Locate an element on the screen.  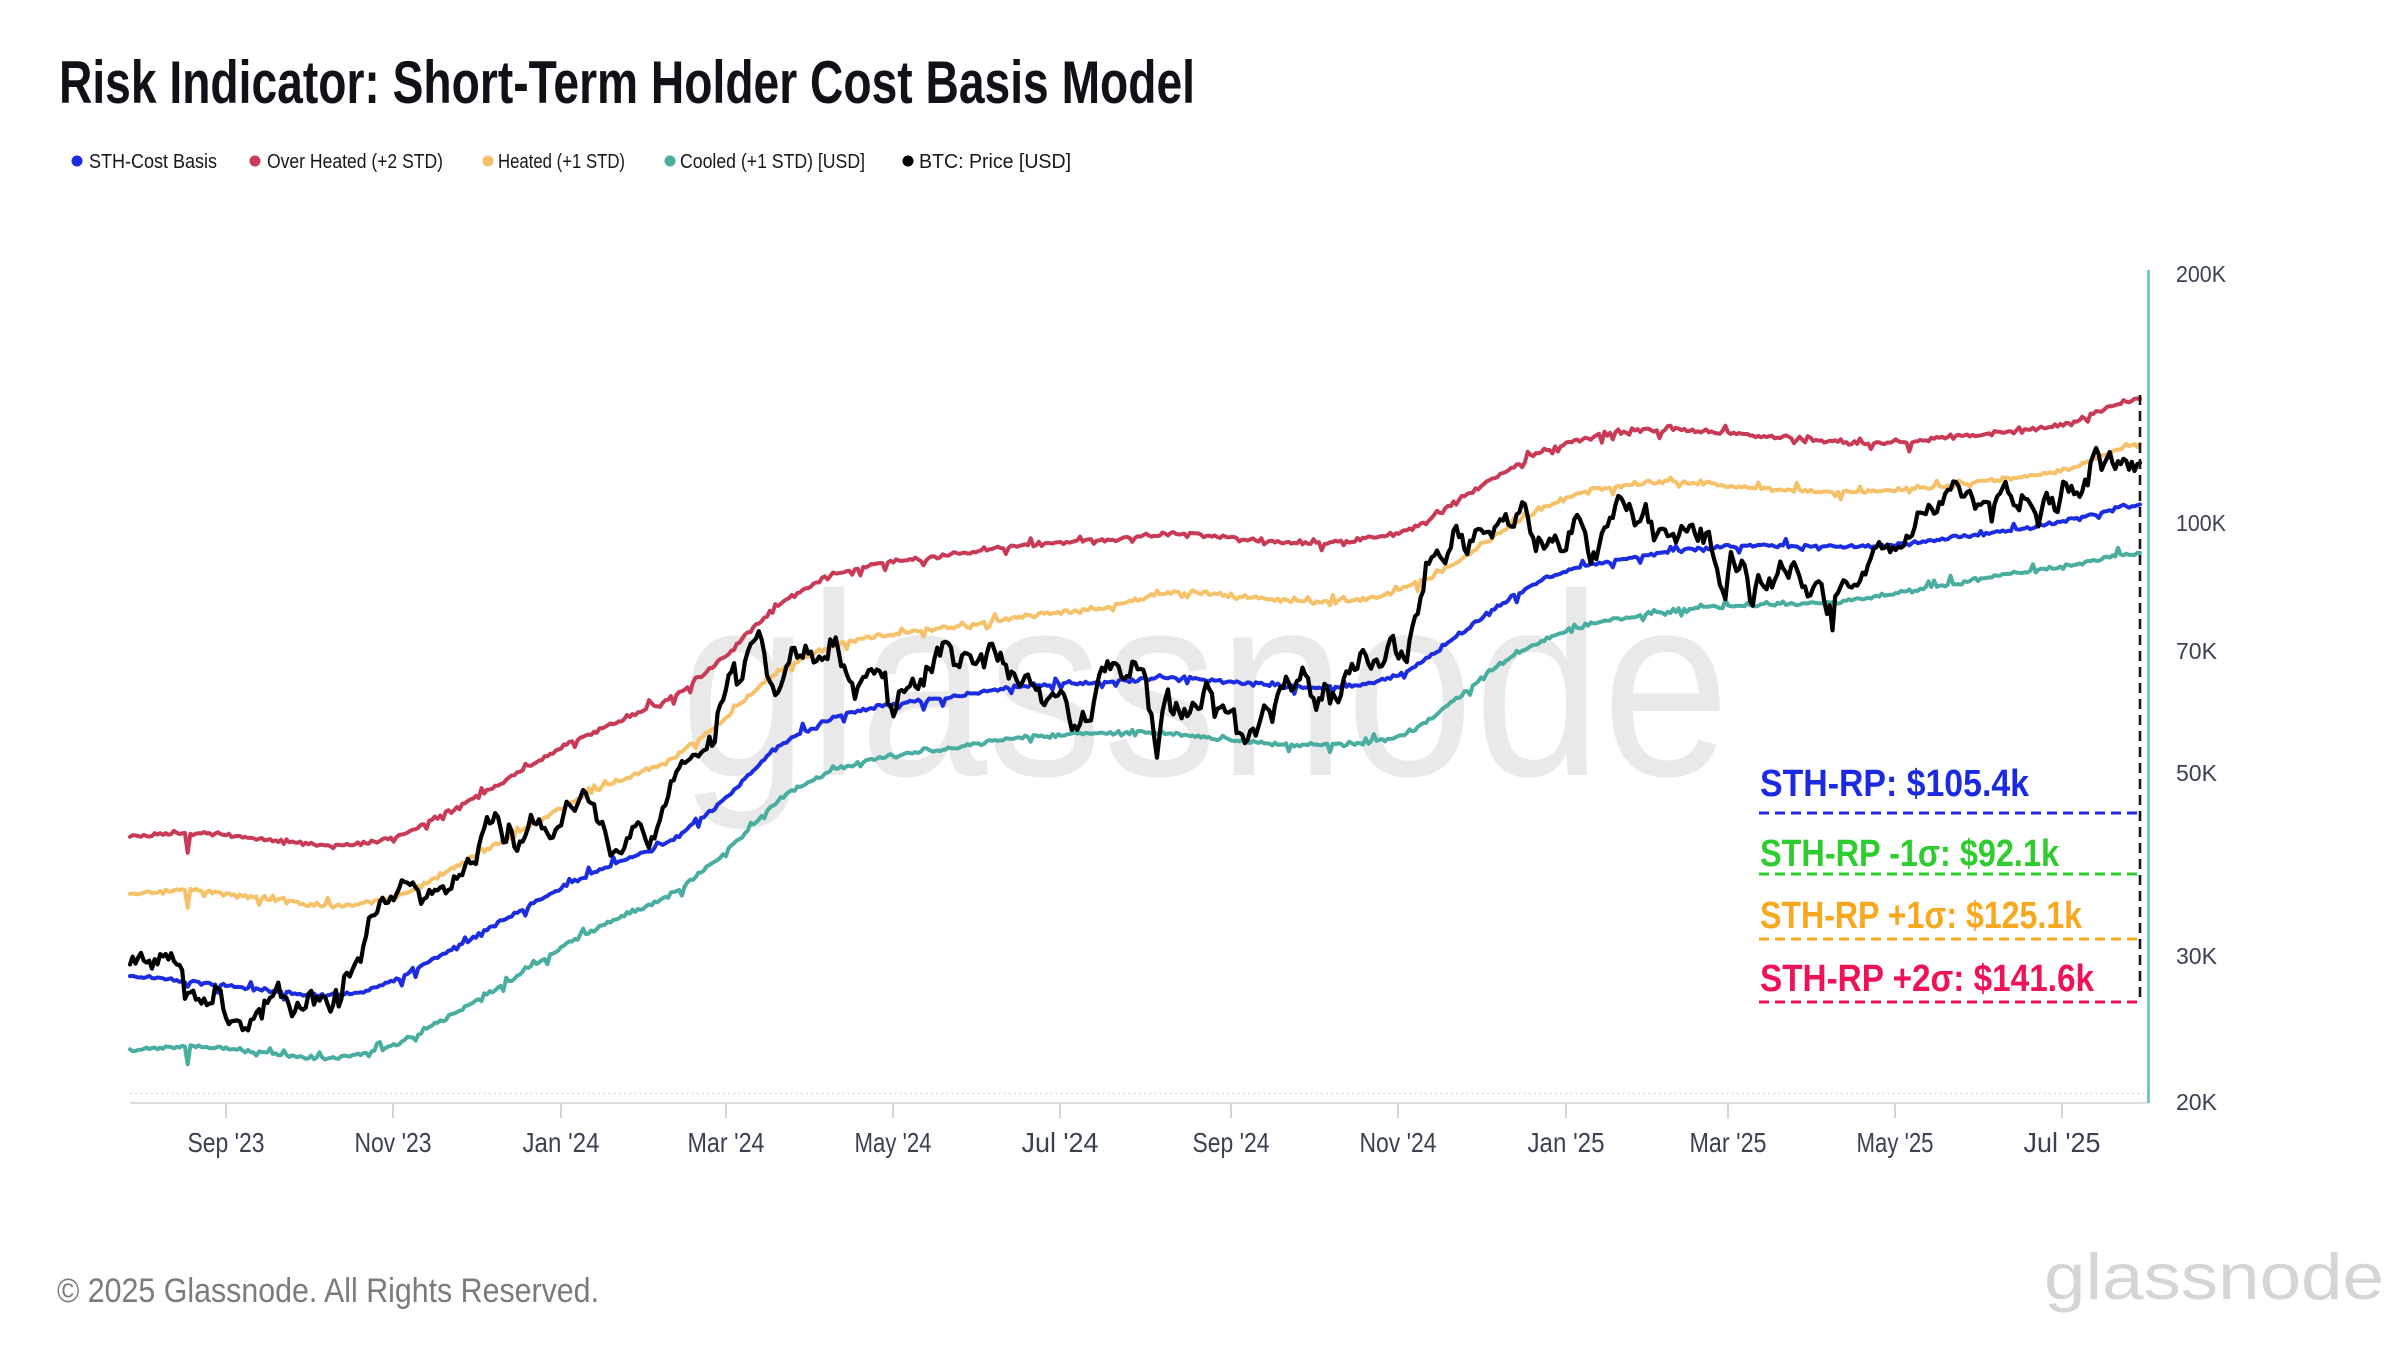
svg-text: Nov '23 is located at coordinates (393, 1142).